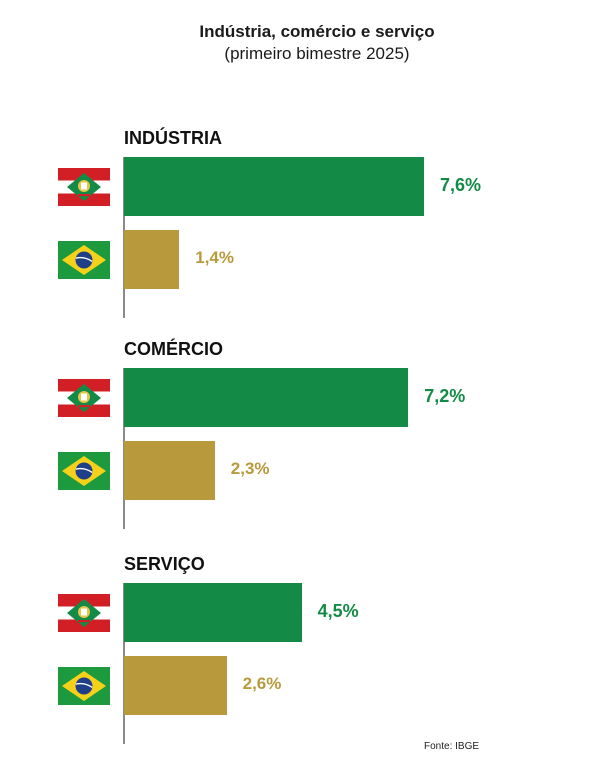 Image resolution: width=606 pixels, height=780 pixels. I want to click on category-label-industria: INDÚSTRIA, so click(173, 138).